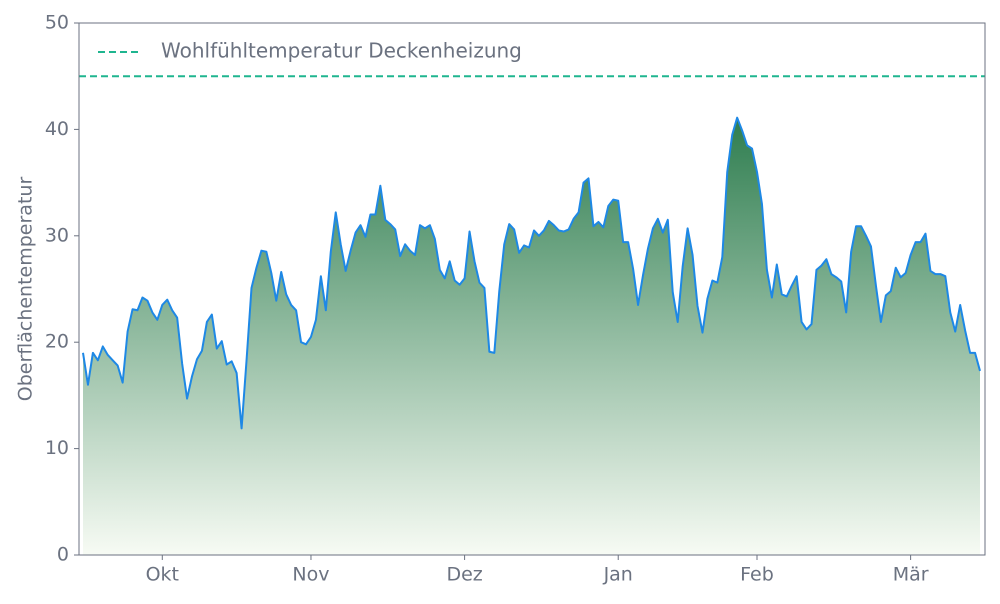  What do you see at coordinates (57, 129) in the screenshot?
I see `y-tick-label: 40` at bounding box center [57, 129].